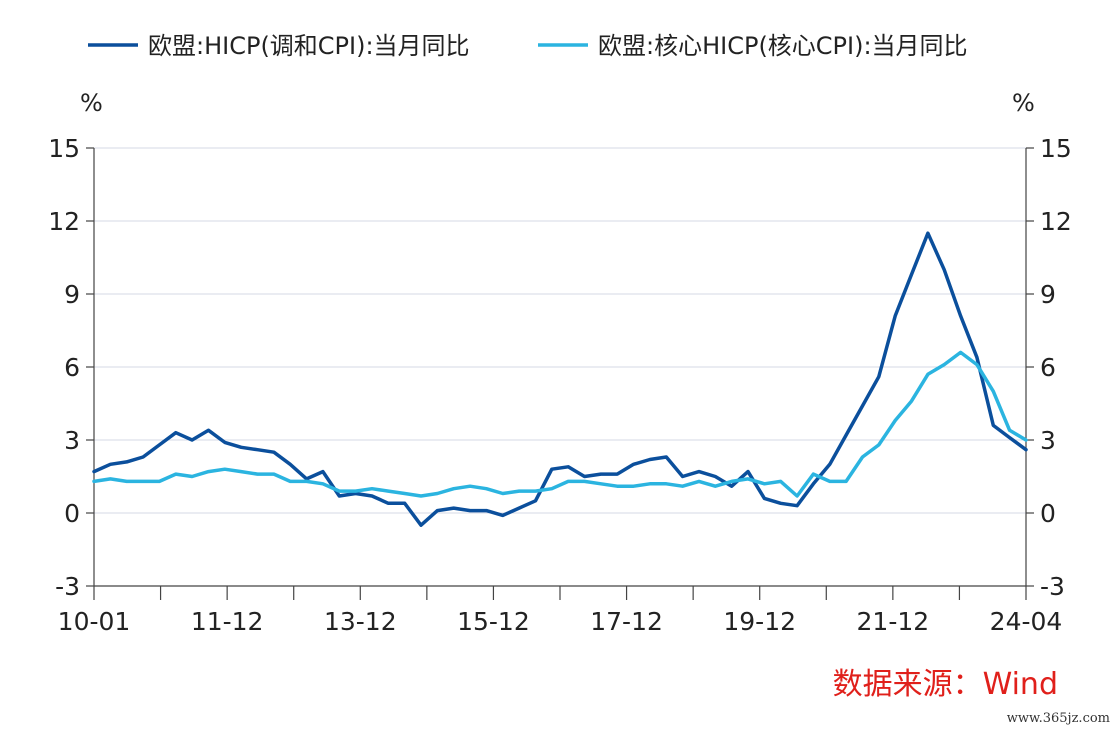 This screenshot has height=730, width=1118. What do you see at coordinates (72, 513) in the screenshot?
I see `y-tick-label-left: 0` at bounding box center [72, 513].